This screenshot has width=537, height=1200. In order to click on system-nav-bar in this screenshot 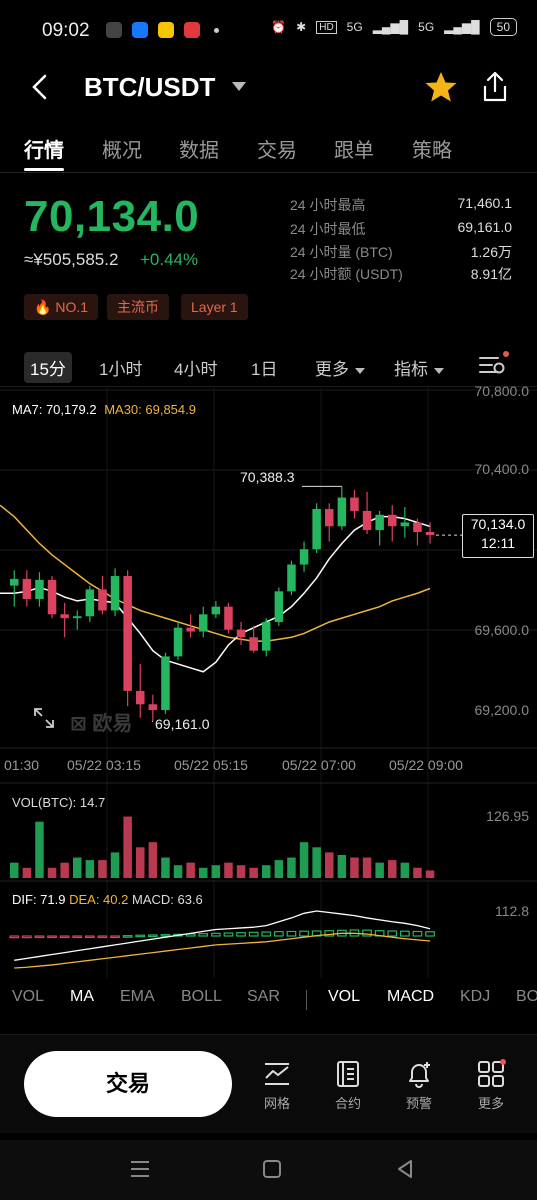, I will do `click(268, 1170)`.